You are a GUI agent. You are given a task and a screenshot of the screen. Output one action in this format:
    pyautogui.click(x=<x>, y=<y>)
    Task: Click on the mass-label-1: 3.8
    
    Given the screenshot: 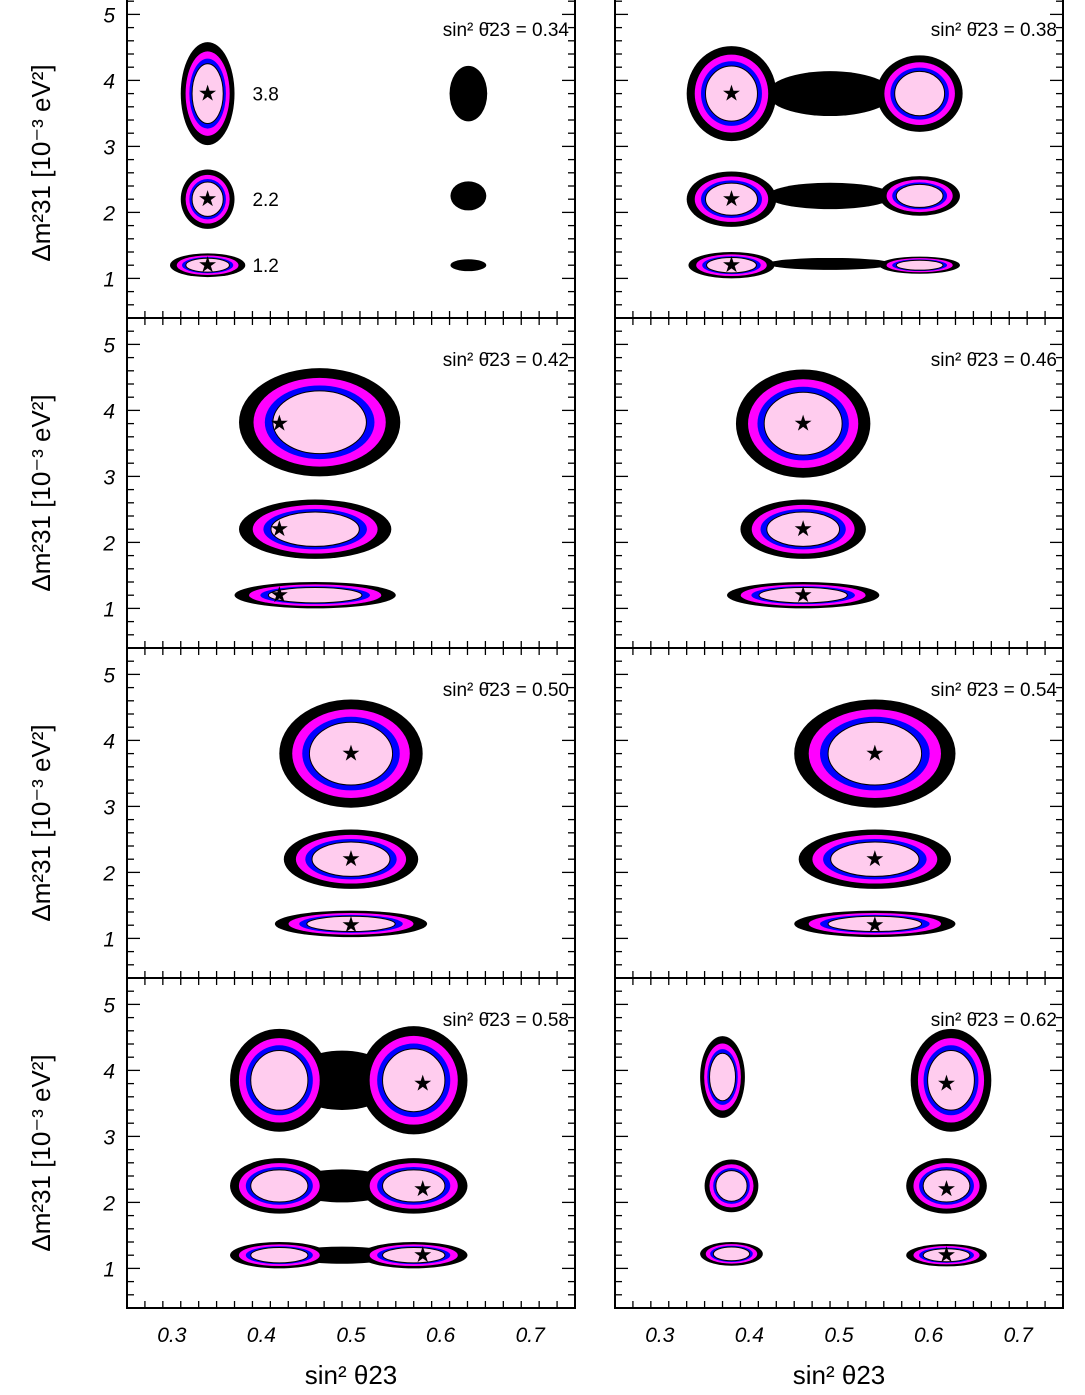 What is the action you would take?
    pyautogui.click(x=265, y=95)
    